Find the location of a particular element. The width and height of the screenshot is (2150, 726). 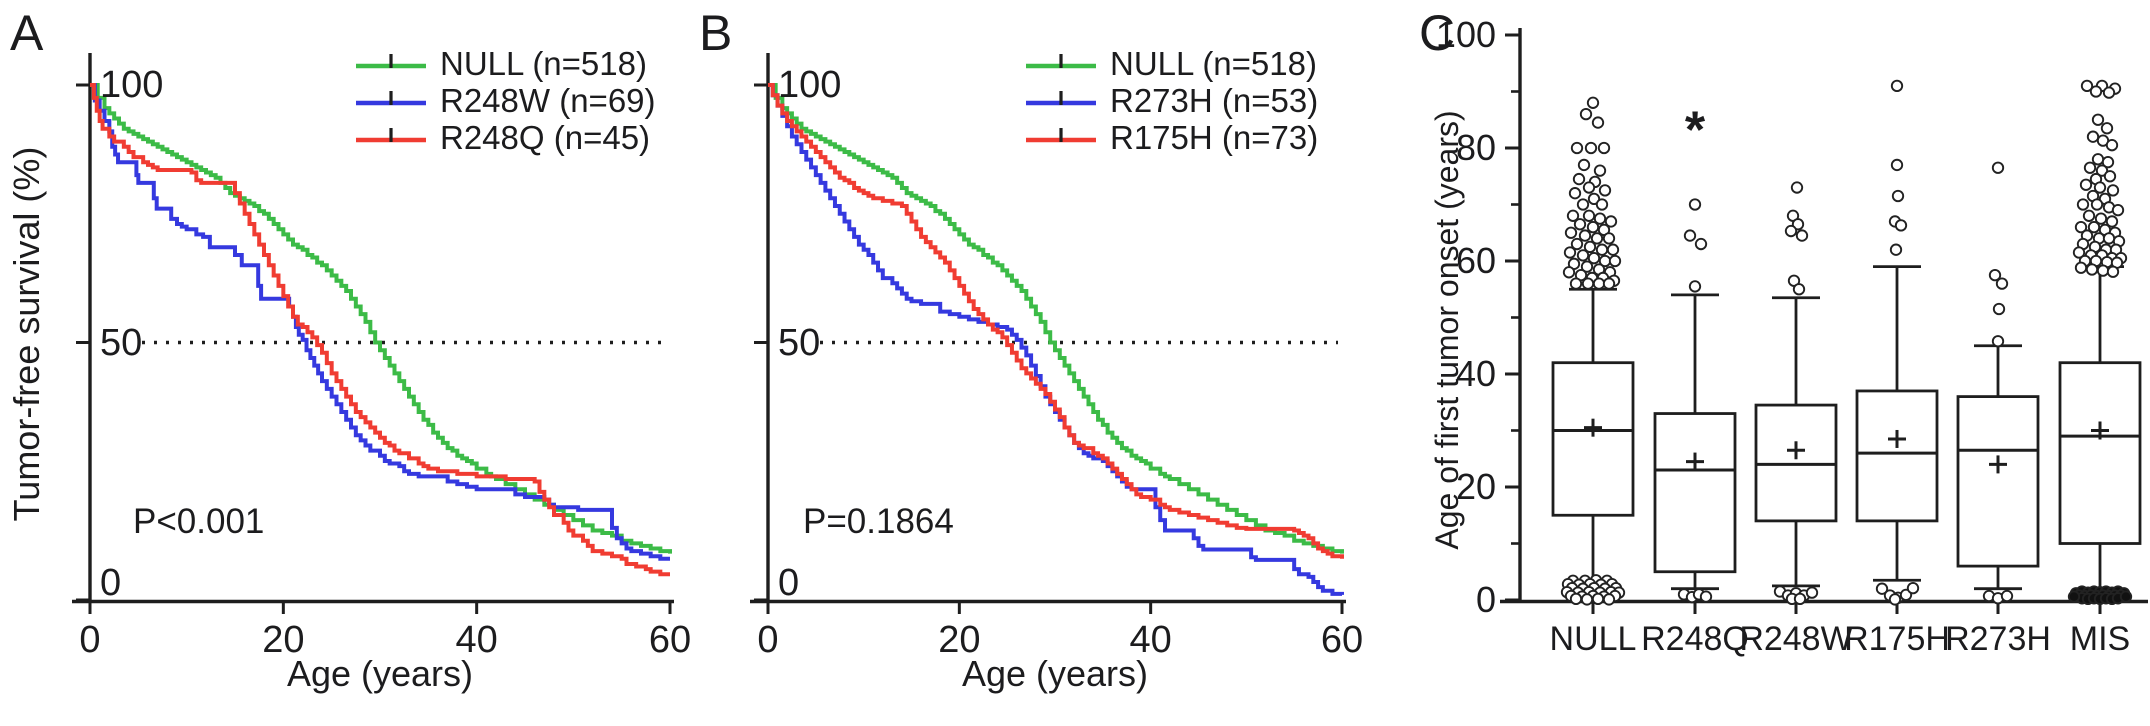

box-r248q is located at coordinates (1695, 493).